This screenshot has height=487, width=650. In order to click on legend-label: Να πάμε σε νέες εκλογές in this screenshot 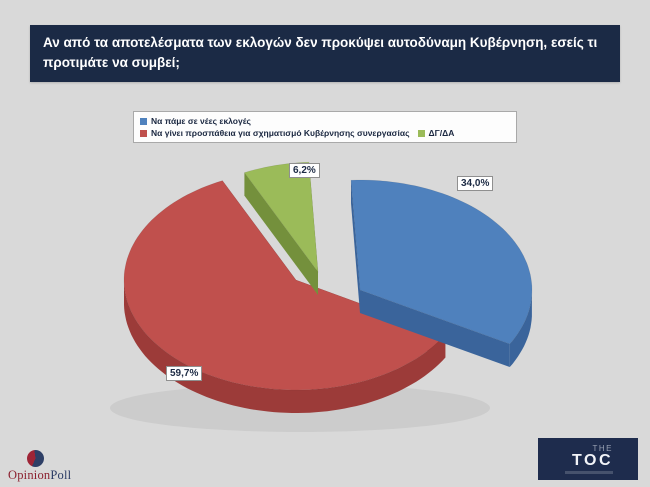, I will do `click(201, 121)`.